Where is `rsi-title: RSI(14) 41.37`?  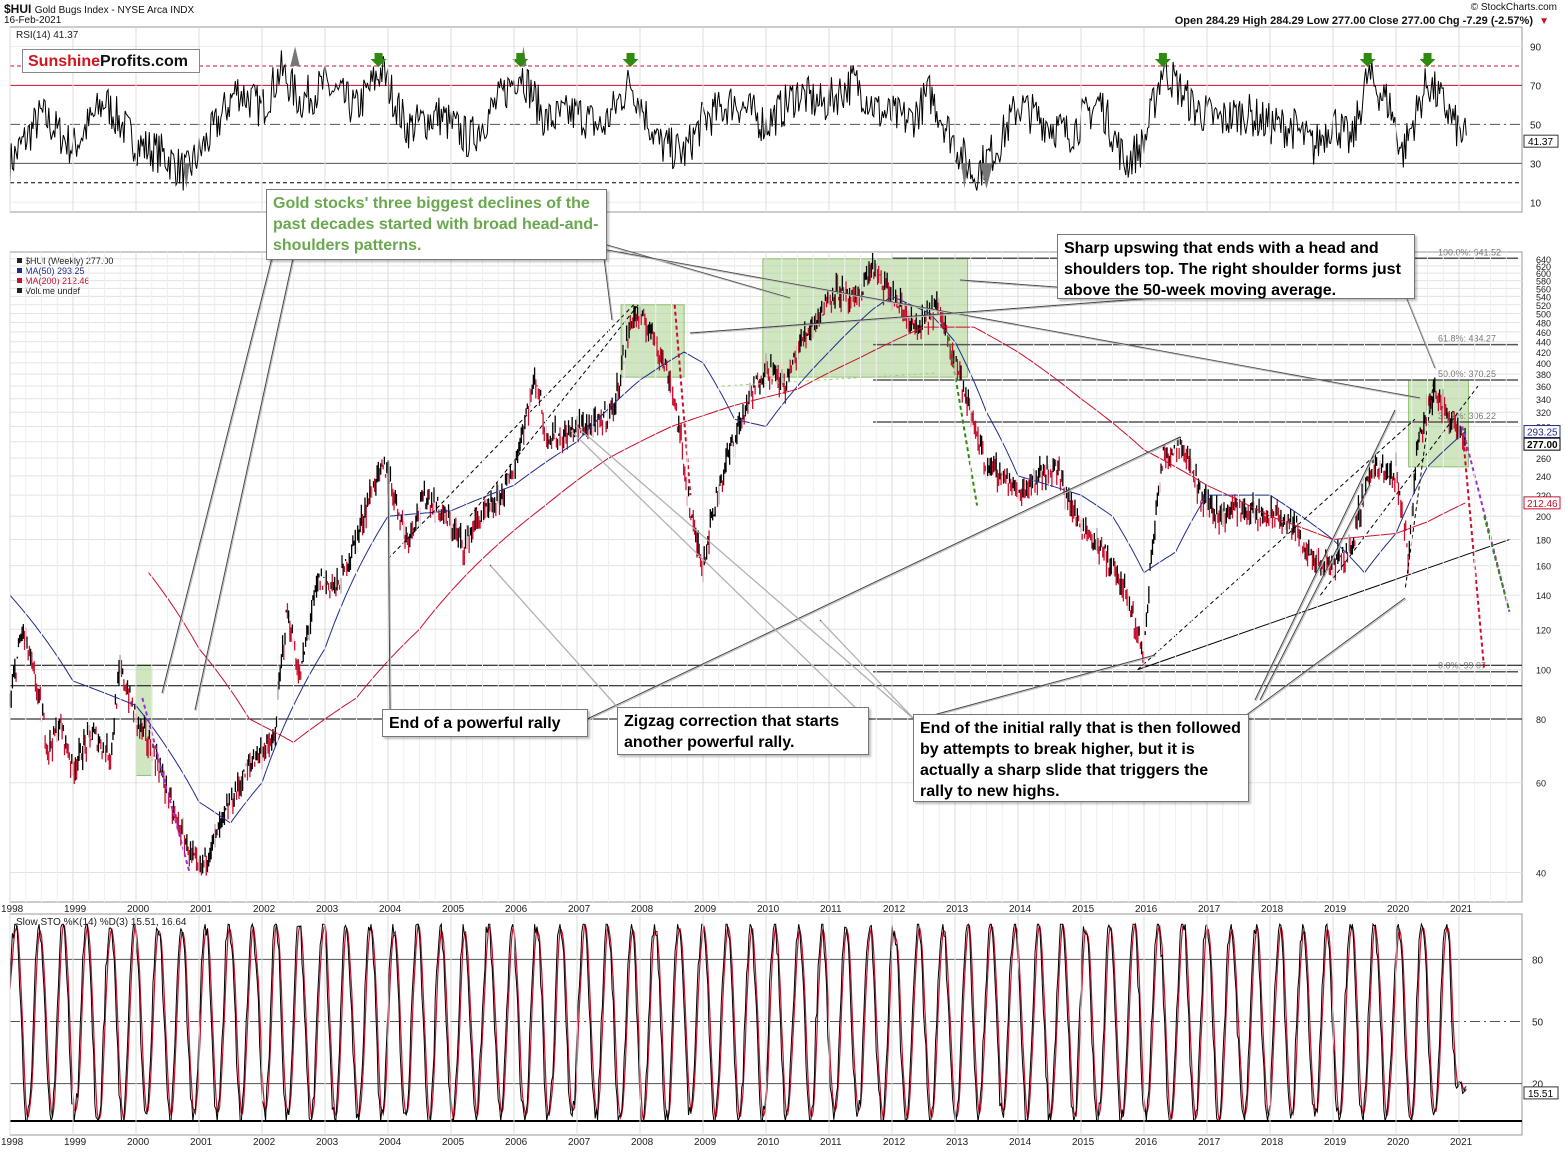 rsi-title: RSI(14) 41.37 is located at coordinates (47, 35).